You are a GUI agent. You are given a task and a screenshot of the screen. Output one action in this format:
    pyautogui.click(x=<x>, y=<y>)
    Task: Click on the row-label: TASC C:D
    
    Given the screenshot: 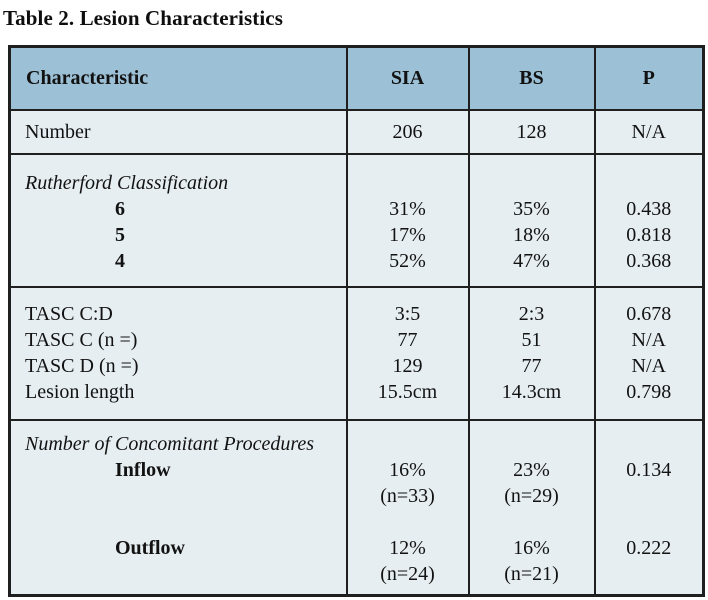 What is the action you would take?
    pyautogui.click(x=69, y=313)
    